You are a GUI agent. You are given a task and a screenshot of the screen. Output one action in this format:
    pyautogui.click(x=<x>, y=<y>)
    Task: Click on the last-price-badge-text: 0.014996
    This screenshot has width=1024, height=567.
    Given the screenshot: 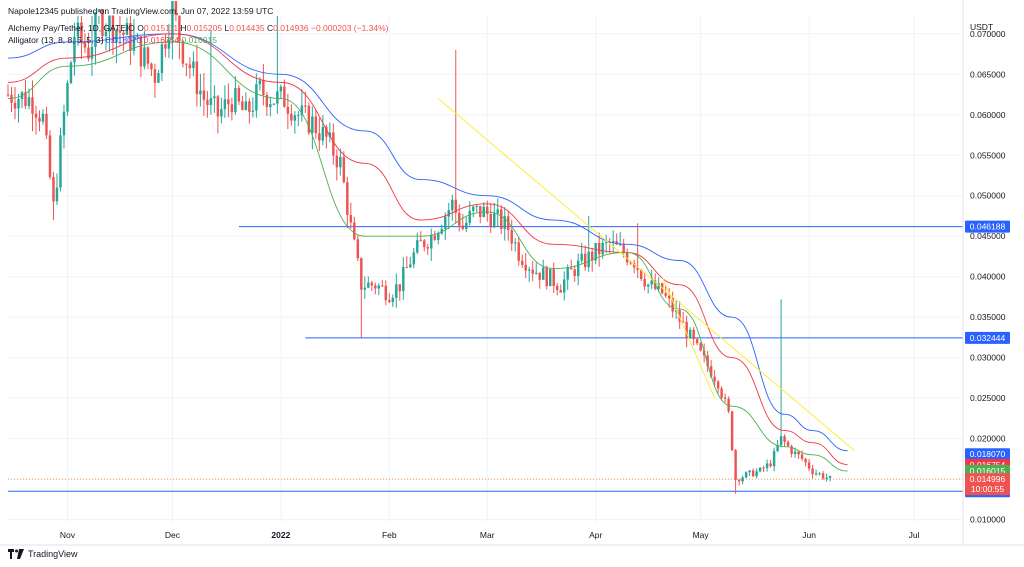 What is the action you would take?
    pyautogui.click(x=988, y=479)
    